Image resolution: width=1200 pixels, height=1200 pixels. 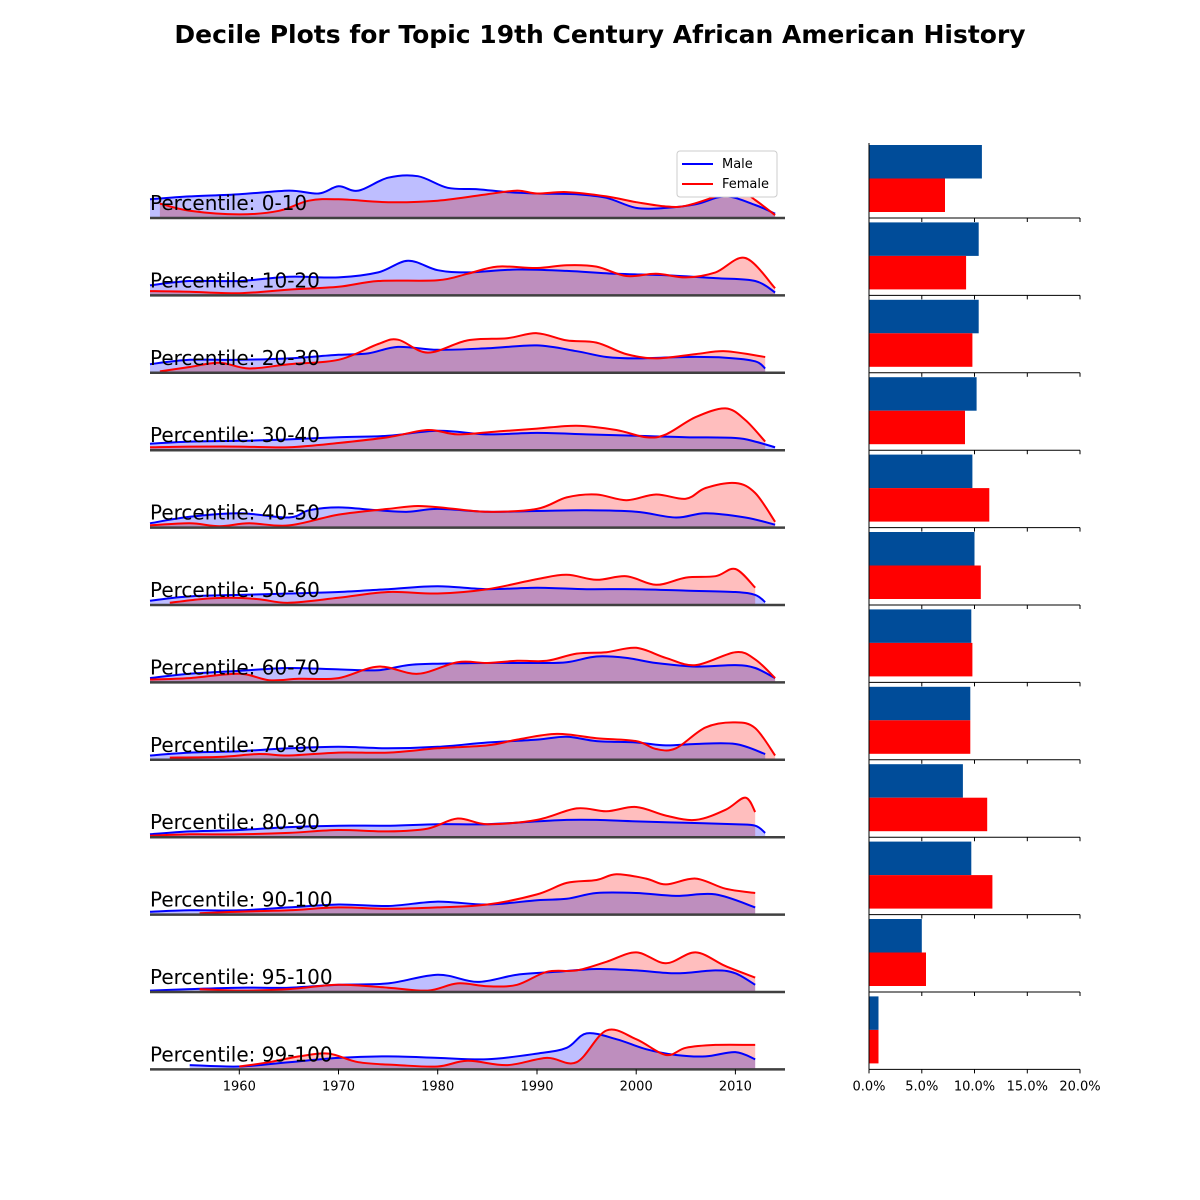 I want to click on row-label: Percentile: 99-100, so click(x=241, y=1054).